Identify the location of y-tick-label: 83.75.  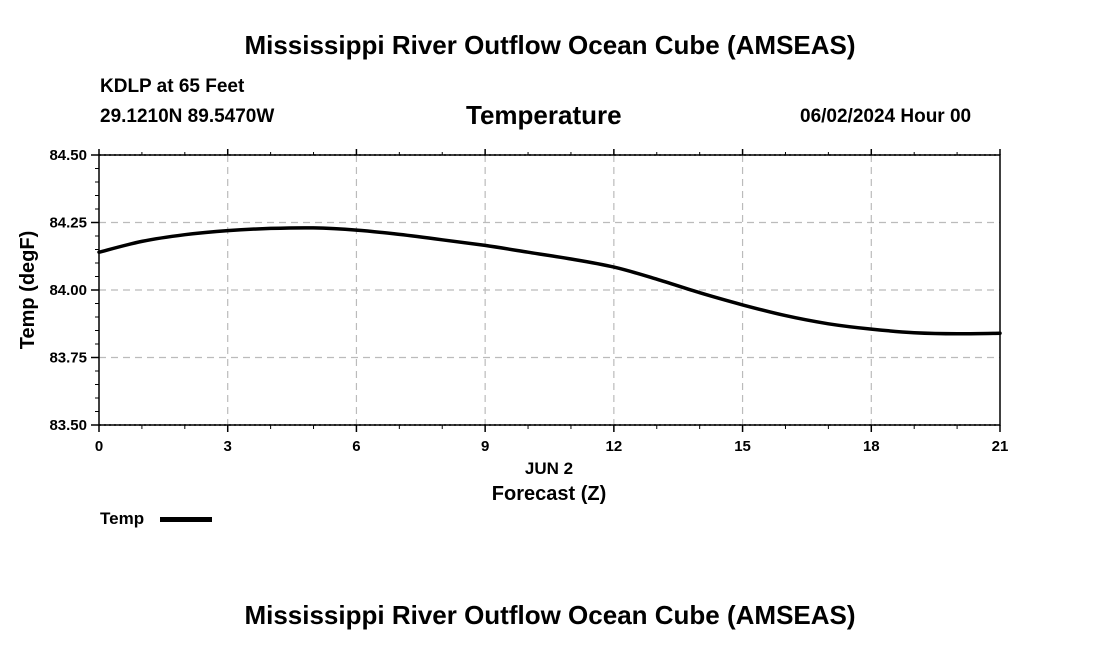
(68, 358).